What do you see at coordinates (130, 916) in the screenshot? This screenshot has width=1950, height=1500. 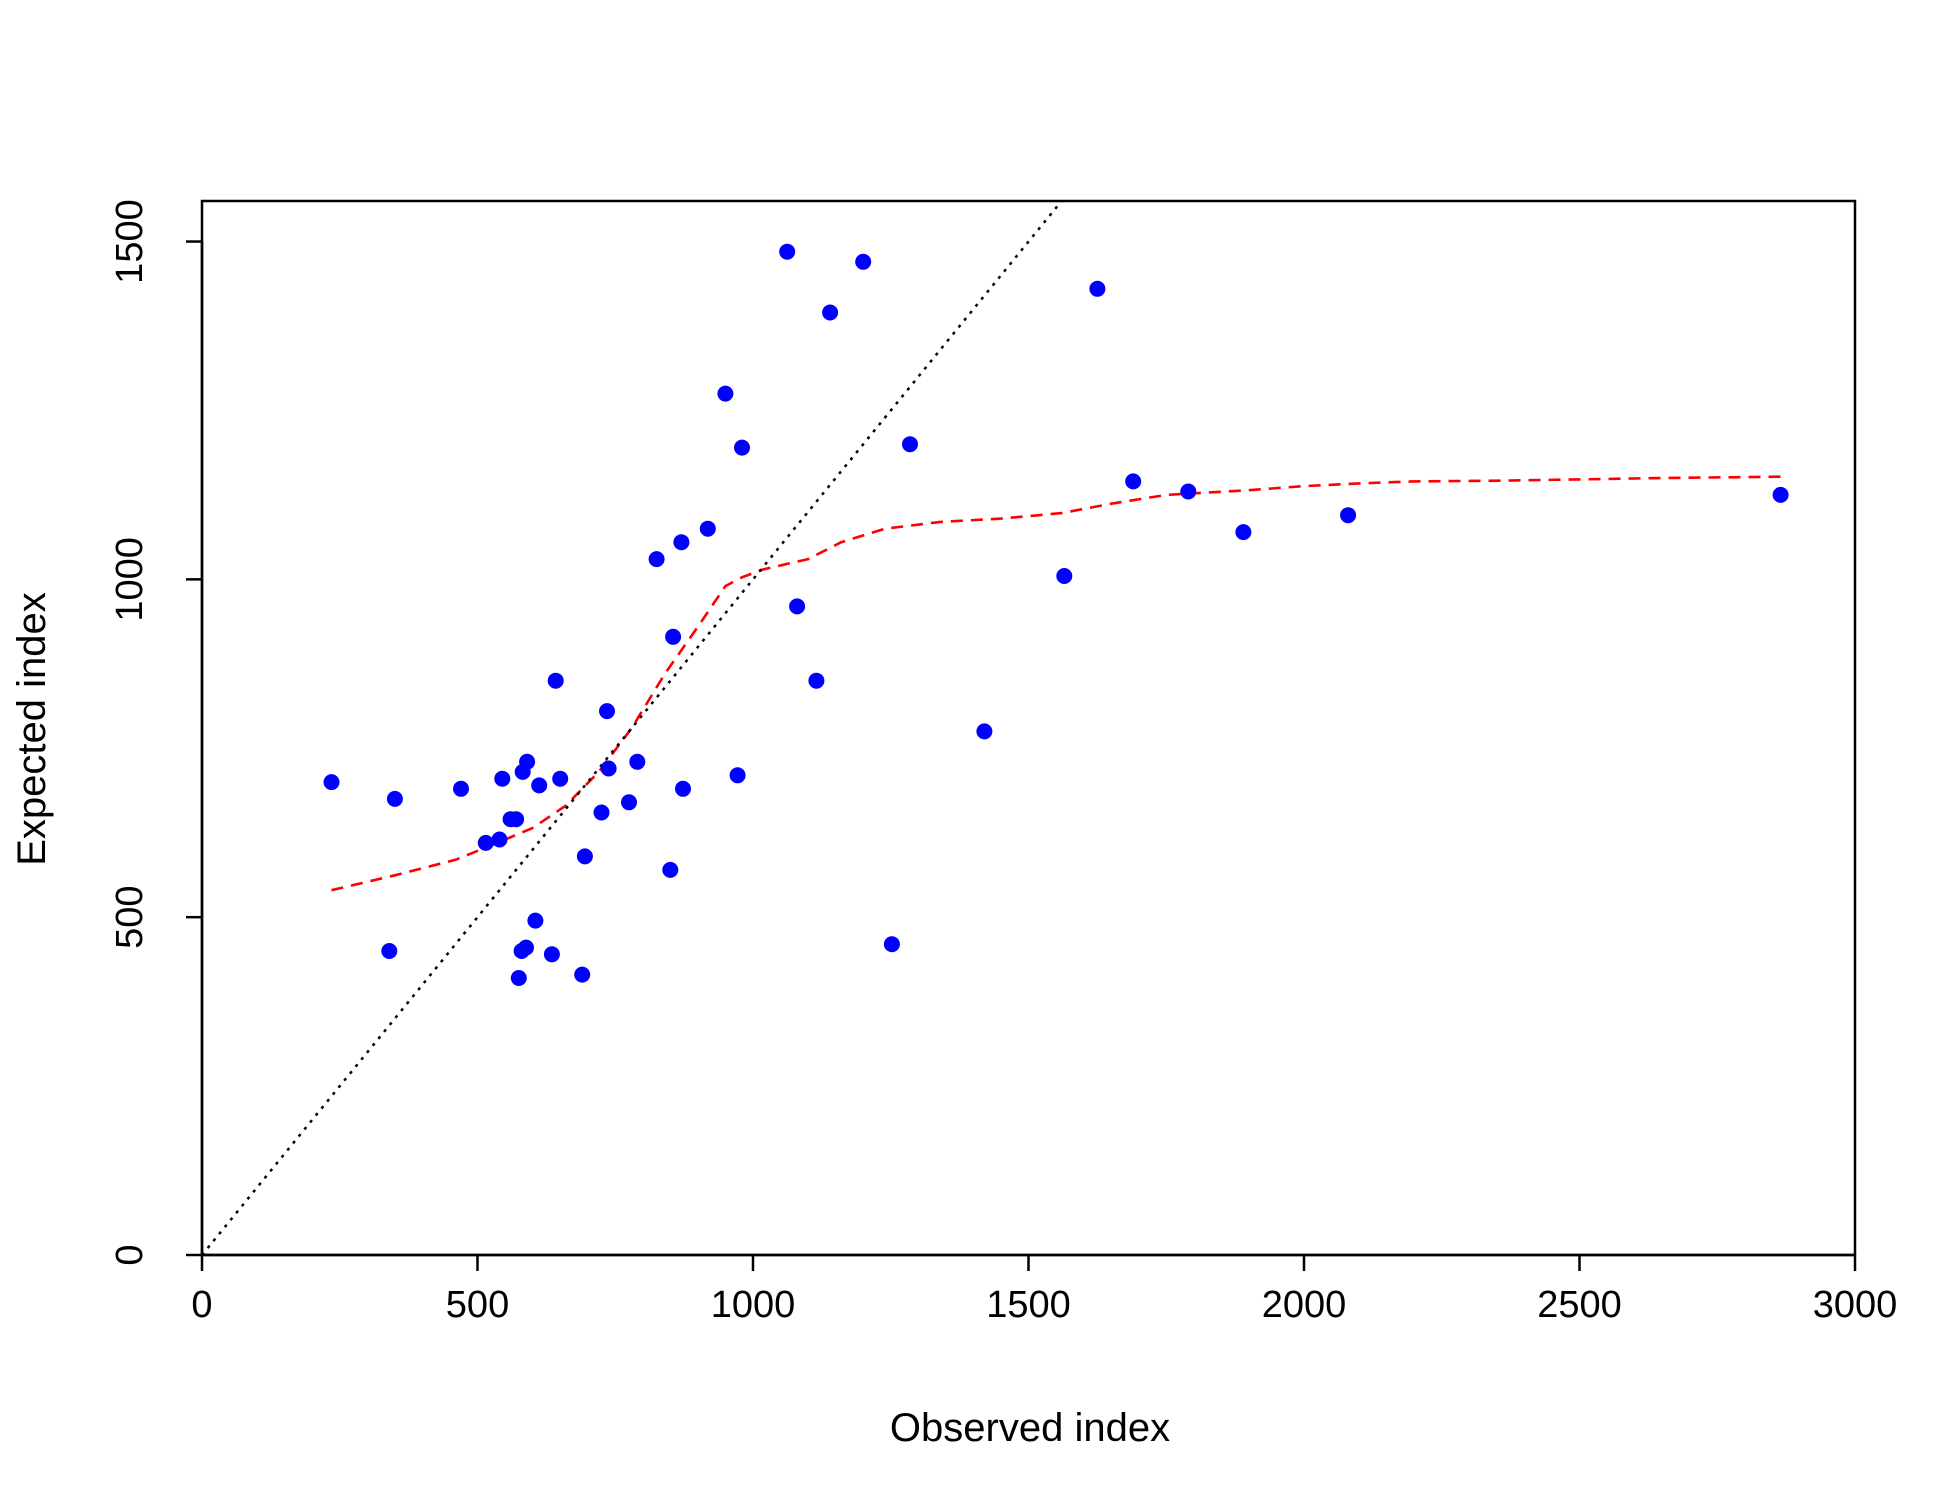 I see `y-tick-label: 500` at bounding box center [130, 916].